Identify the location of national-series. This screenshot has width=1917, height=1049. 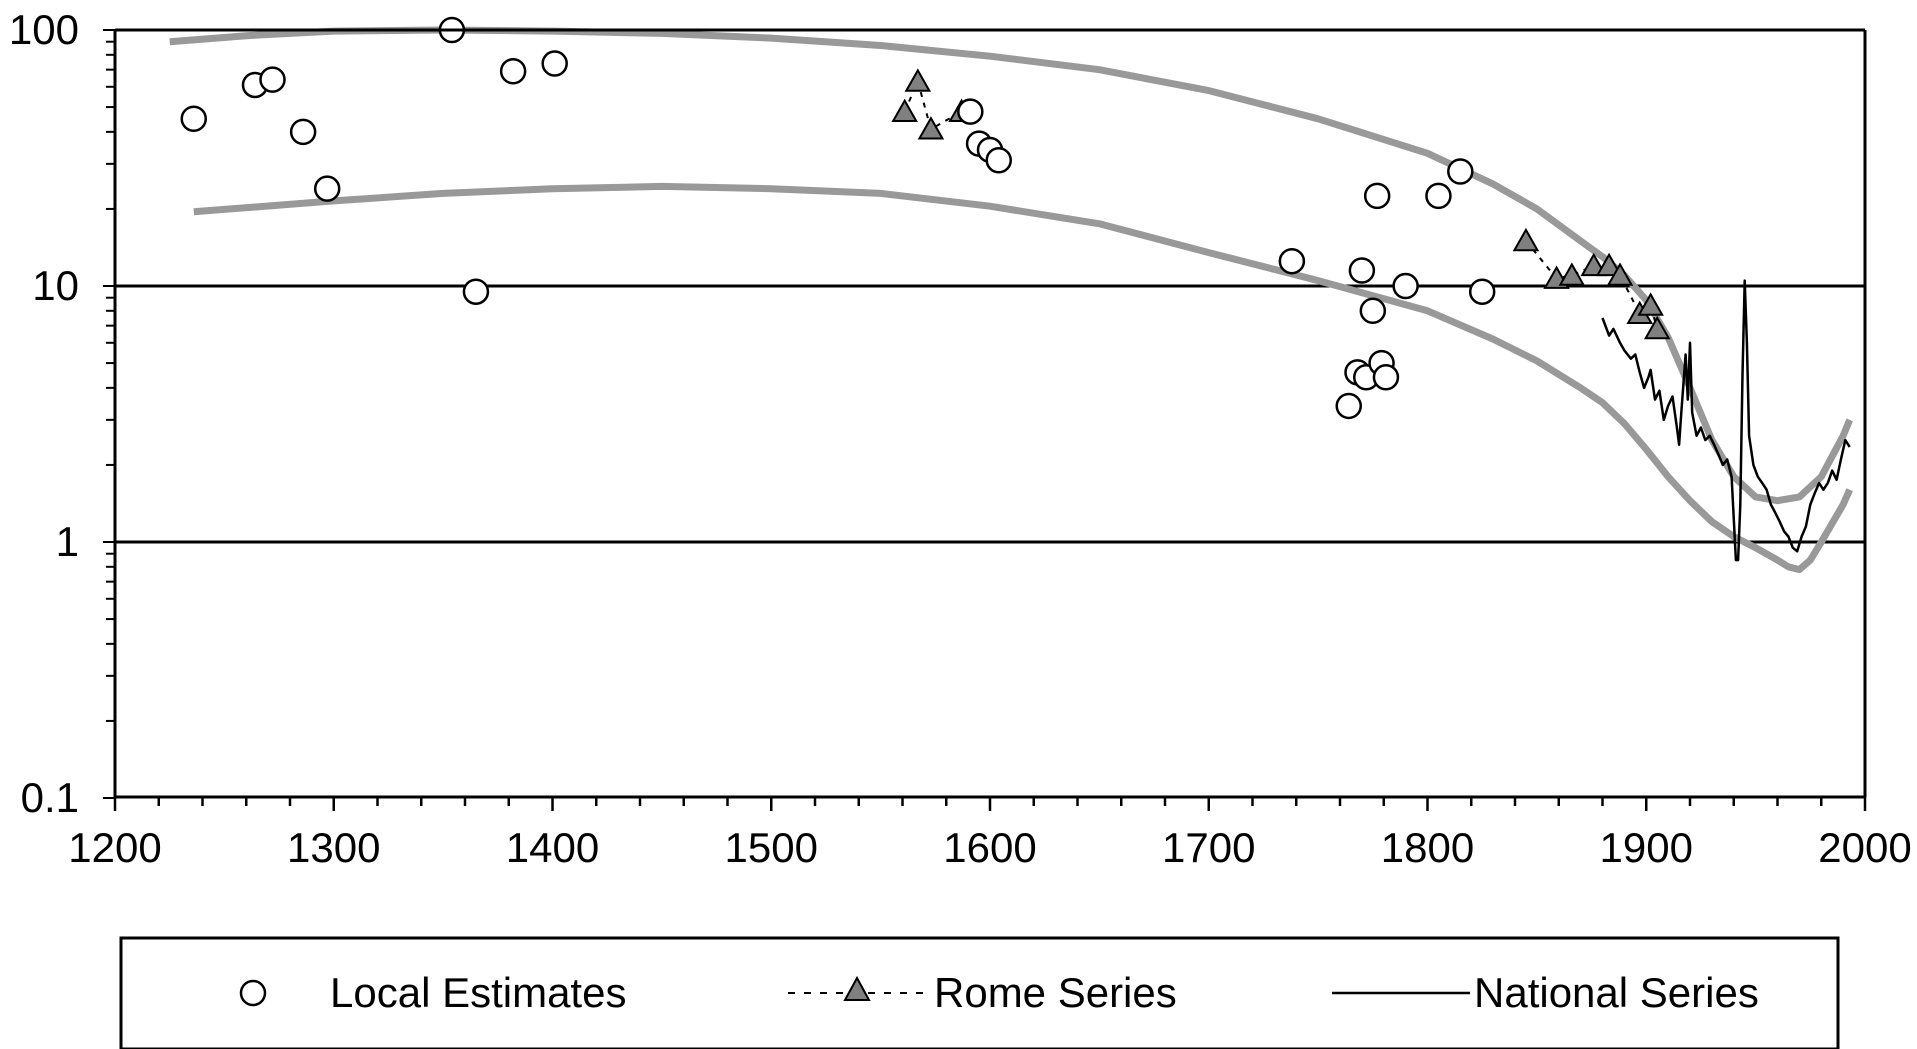
(1726, 420).